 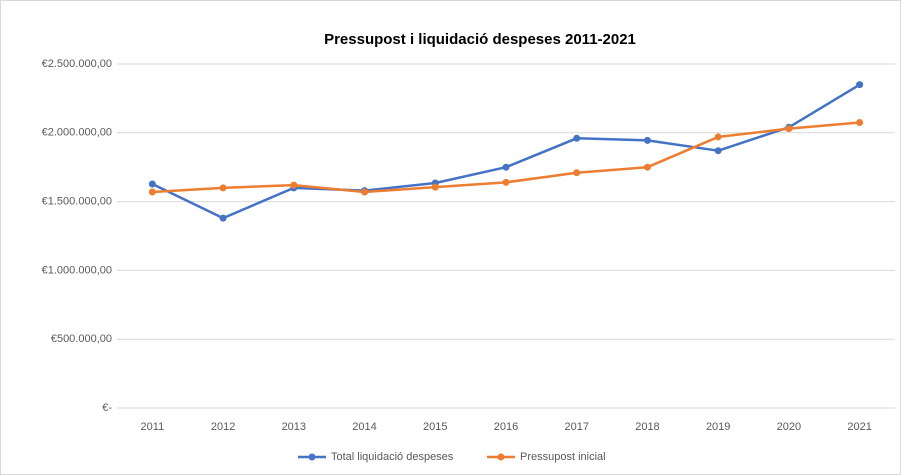 I want to click on legend-label: Pressupost inicial, so click(x=563, y=457).